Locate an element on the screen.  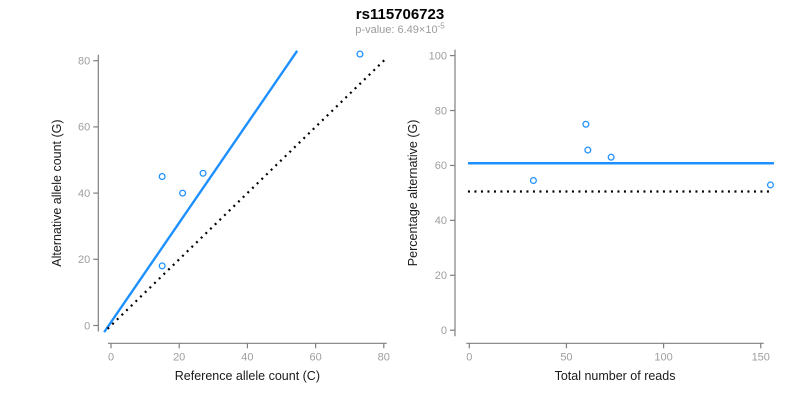
page-title: rs115706723 is located at coordinates (400, 14).